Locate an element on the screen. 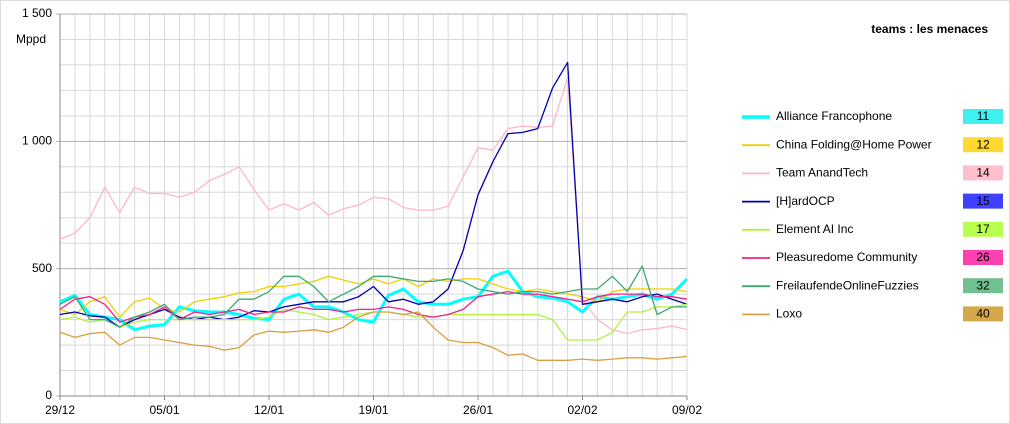 This screenshot has width=1010, height=424. y-axis-label: Mppd is located at coordinates (31, 39).